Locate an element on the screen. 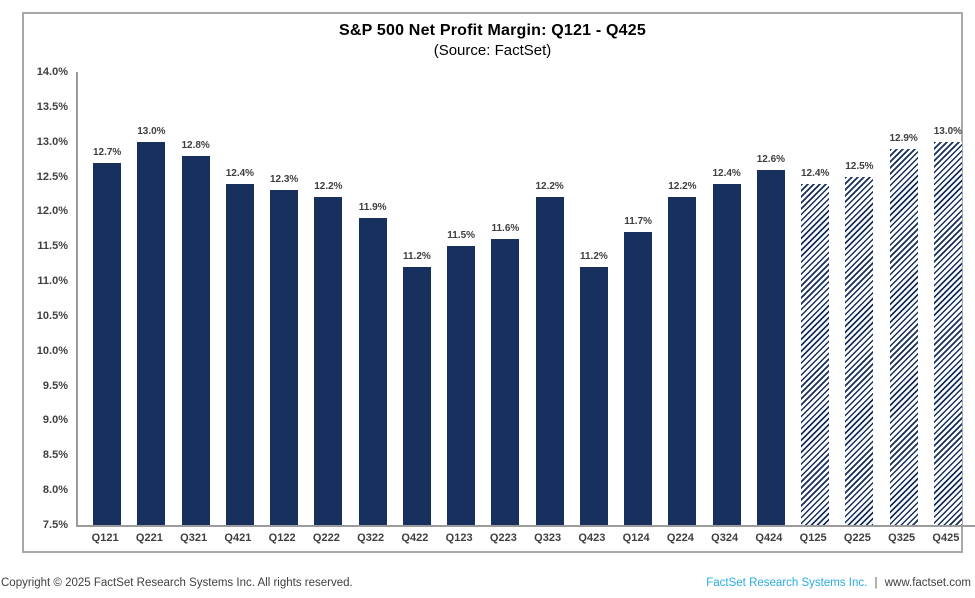  x-axis-tick-label: Q121 is located at coordinates (105, 538).